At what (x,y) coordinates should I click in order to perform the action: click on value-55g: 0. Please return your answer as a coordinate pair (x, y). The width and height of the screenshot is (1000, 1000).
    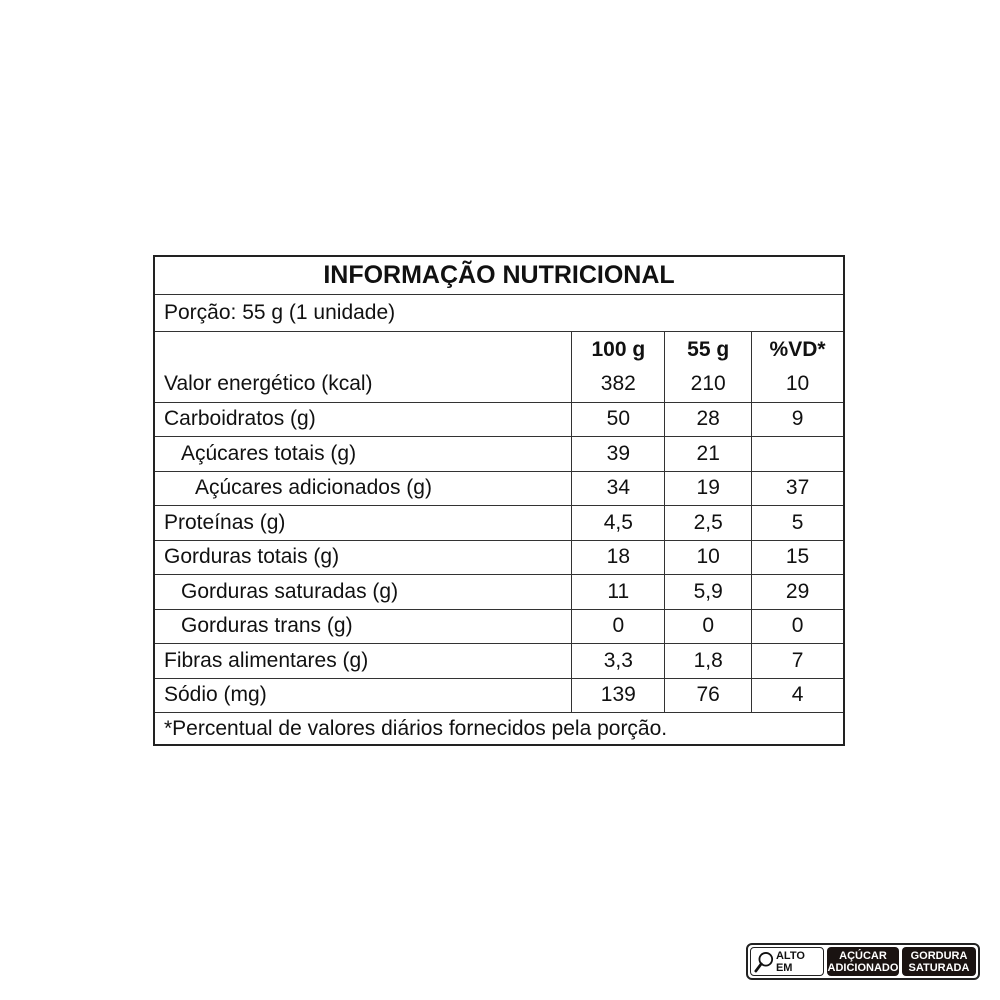
    Looking at the image, I should click on (707, 626).